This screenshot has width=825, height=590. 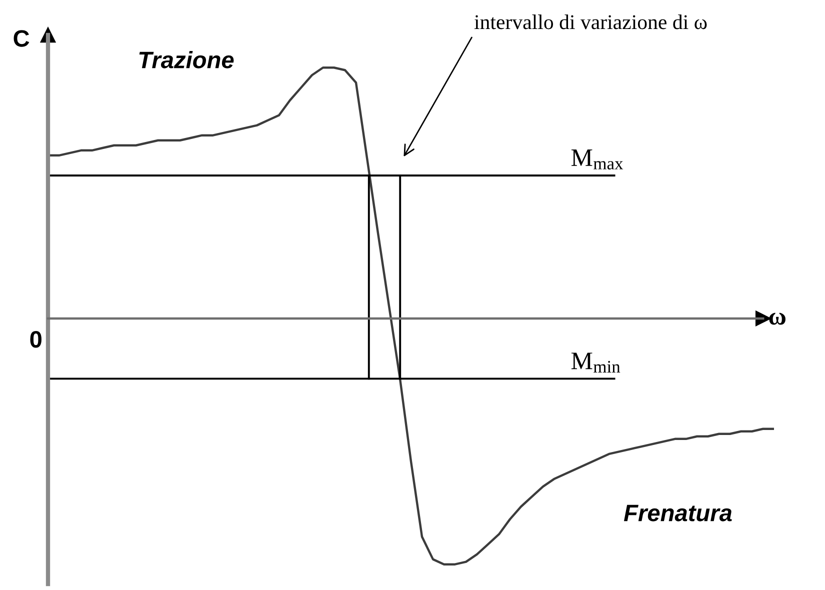 I want to click on ref-line-label: M$_{max}$, so click(x=597, y=159).